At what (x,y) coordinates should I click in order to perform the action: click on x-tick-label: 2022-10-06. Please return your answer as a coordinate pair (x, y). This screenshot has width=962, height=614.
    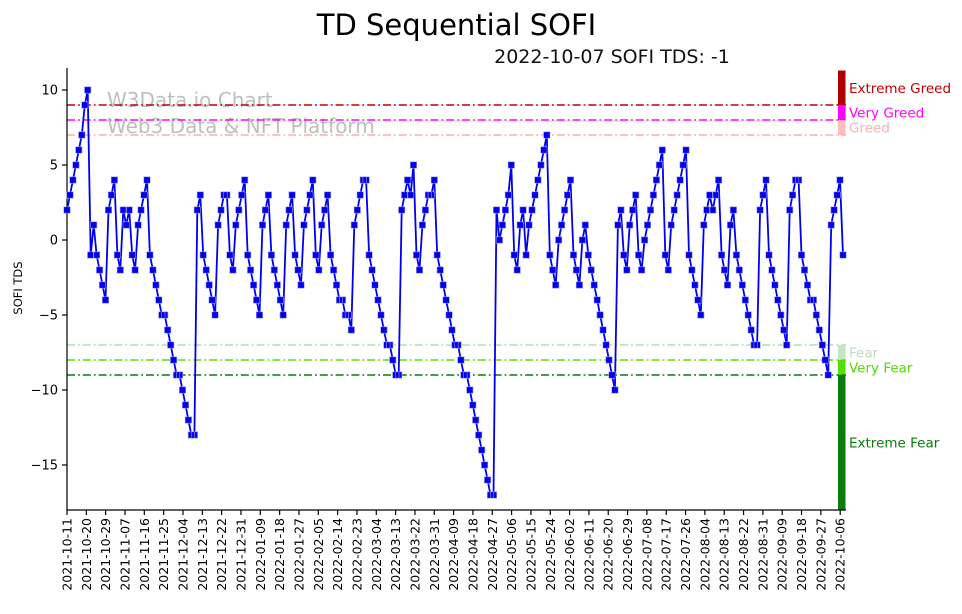
    Looking at the image, I should click on (840, 554).